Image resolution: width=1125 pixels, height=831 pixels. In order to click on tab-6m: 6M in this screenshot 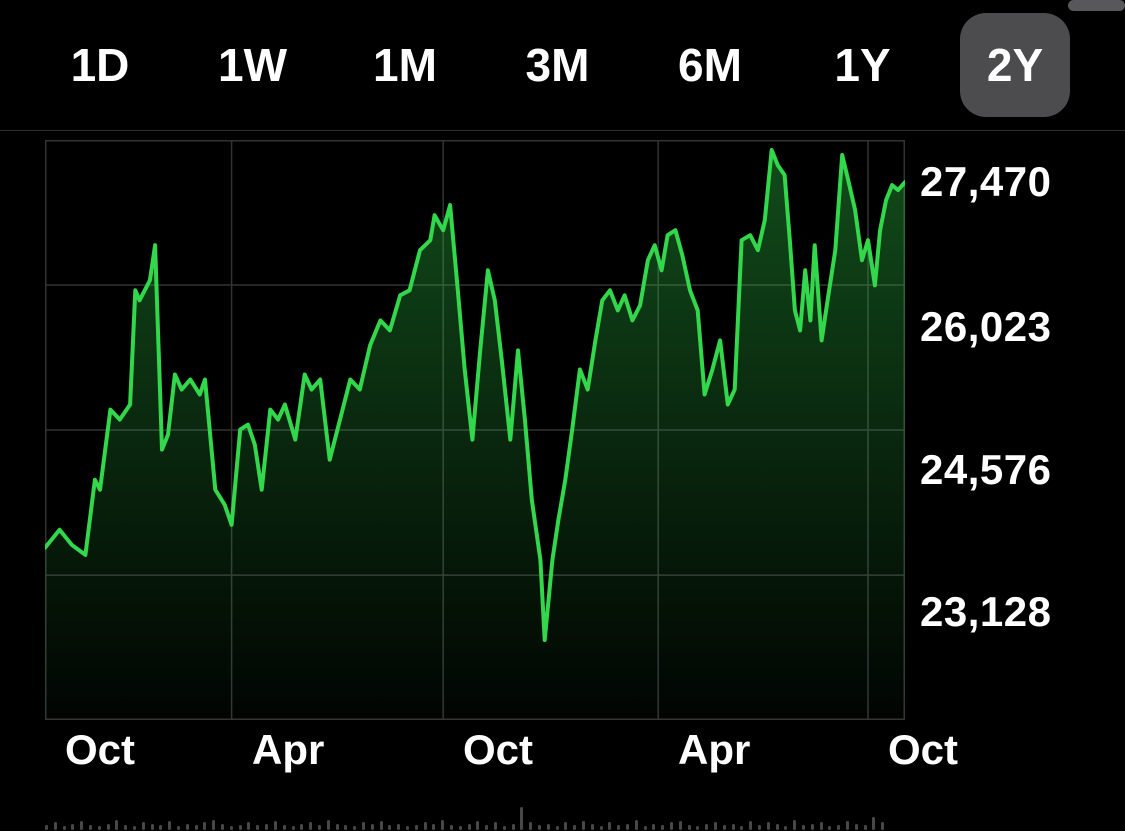, I will do `click(710, 65)`.